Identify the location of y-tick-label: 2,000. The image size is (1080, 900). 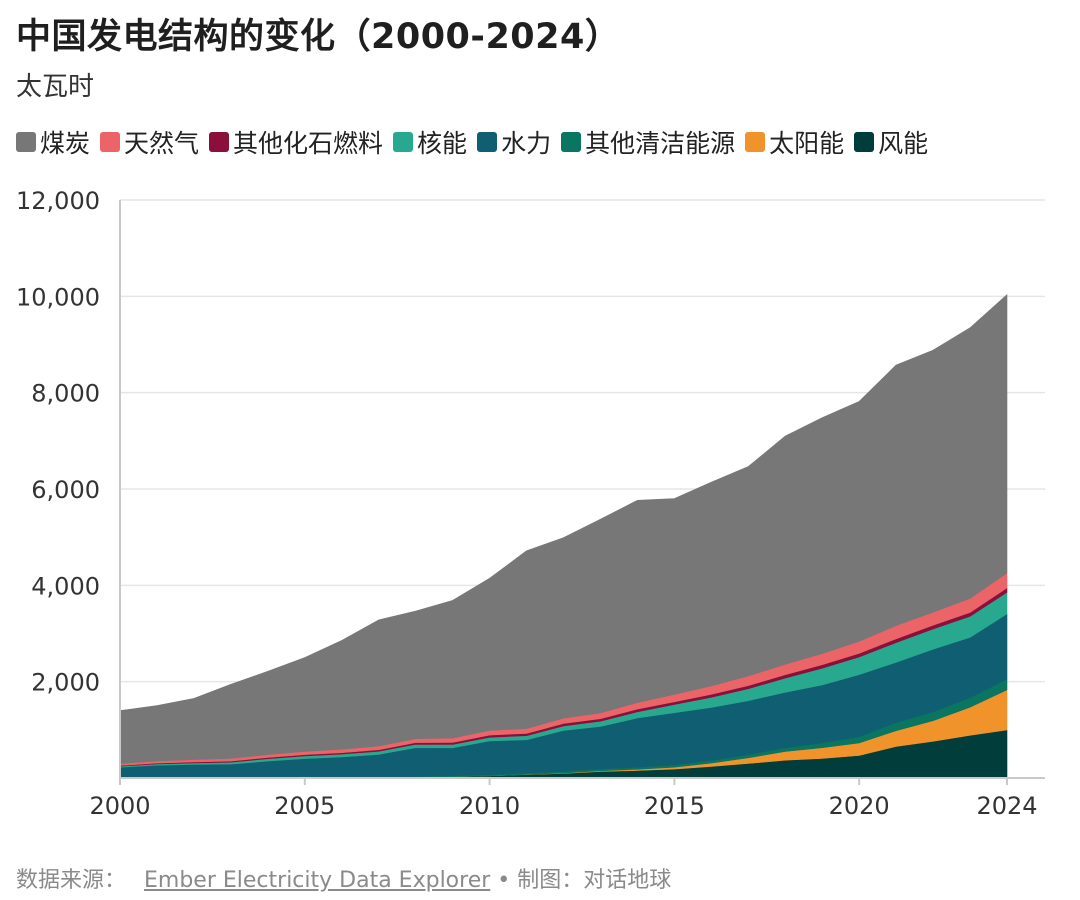
(65, 683).